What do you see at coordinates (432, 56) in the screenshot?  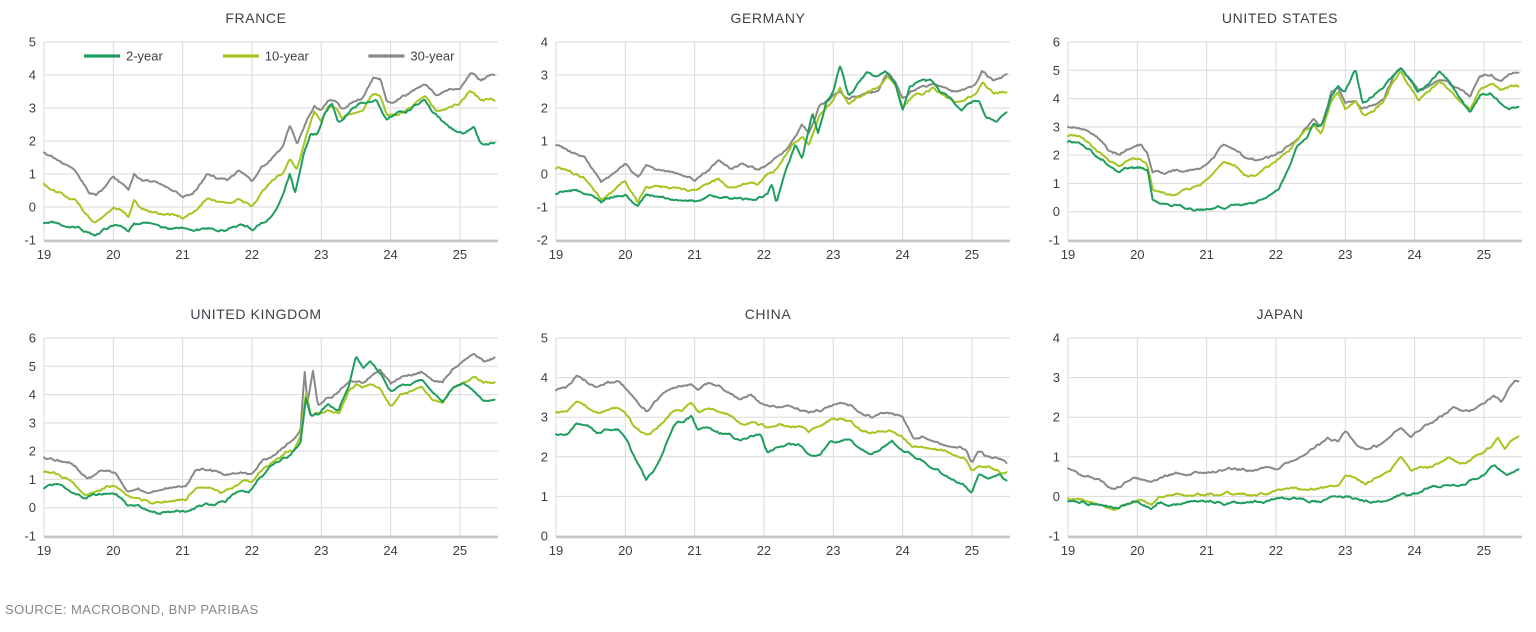 I see `legend-label-30-year: 30-year` at bounding box center [432, 56].